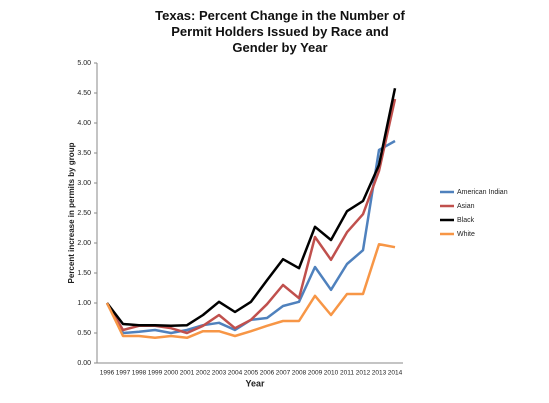 The width and height of the screenshot is (549, 403). What do you see at coordinates (84, 183) in the screenshot?
I see `y-tick-label: 3.00` at bounding box center [84, 183].